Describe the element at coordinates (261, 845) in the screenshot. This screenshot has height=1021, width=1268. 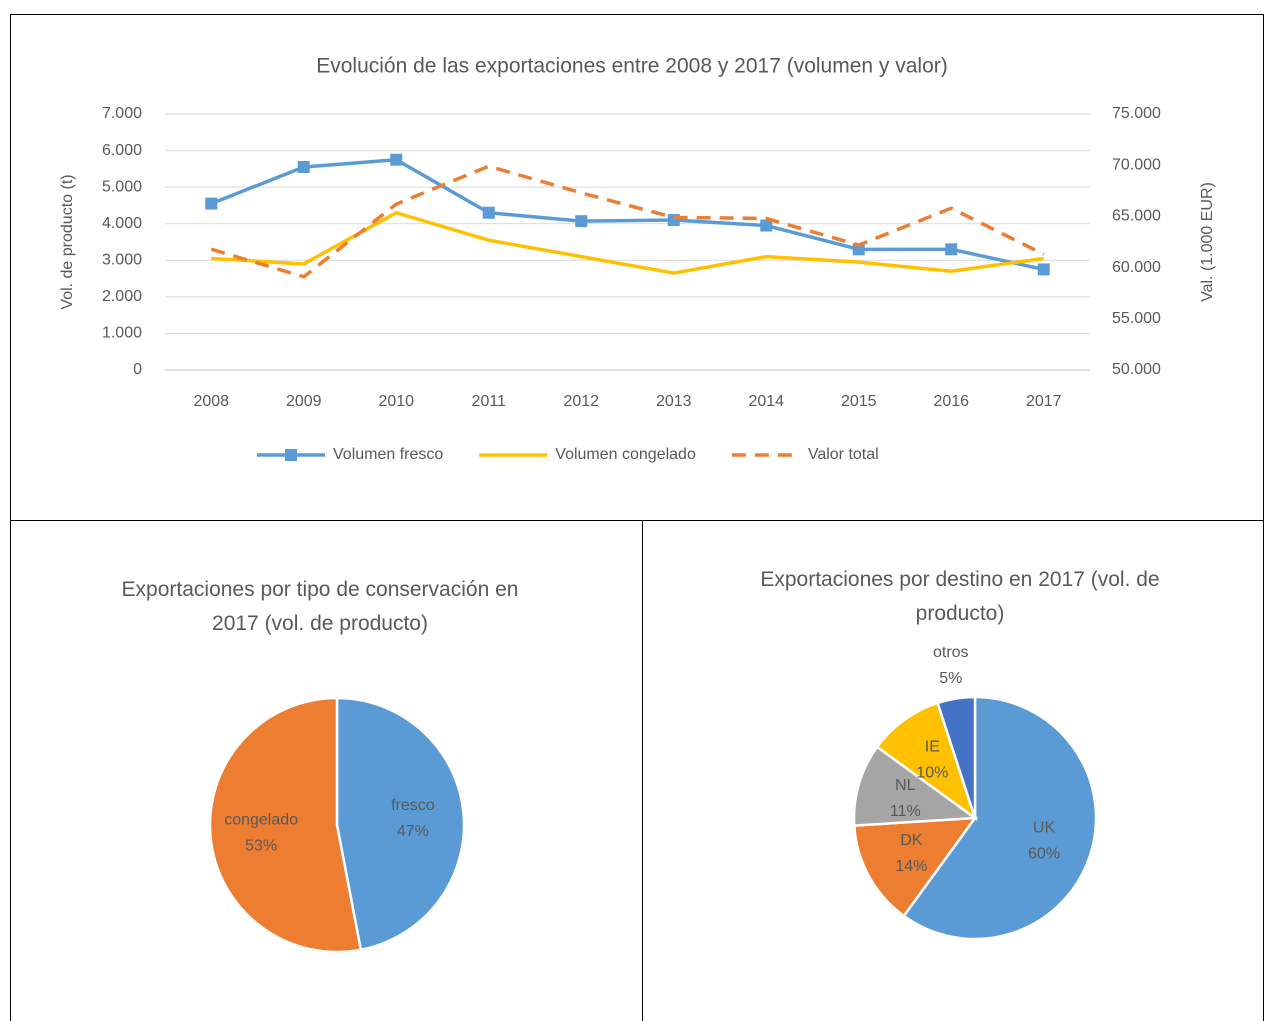
I see `slice-value-label: 53%` at that location.